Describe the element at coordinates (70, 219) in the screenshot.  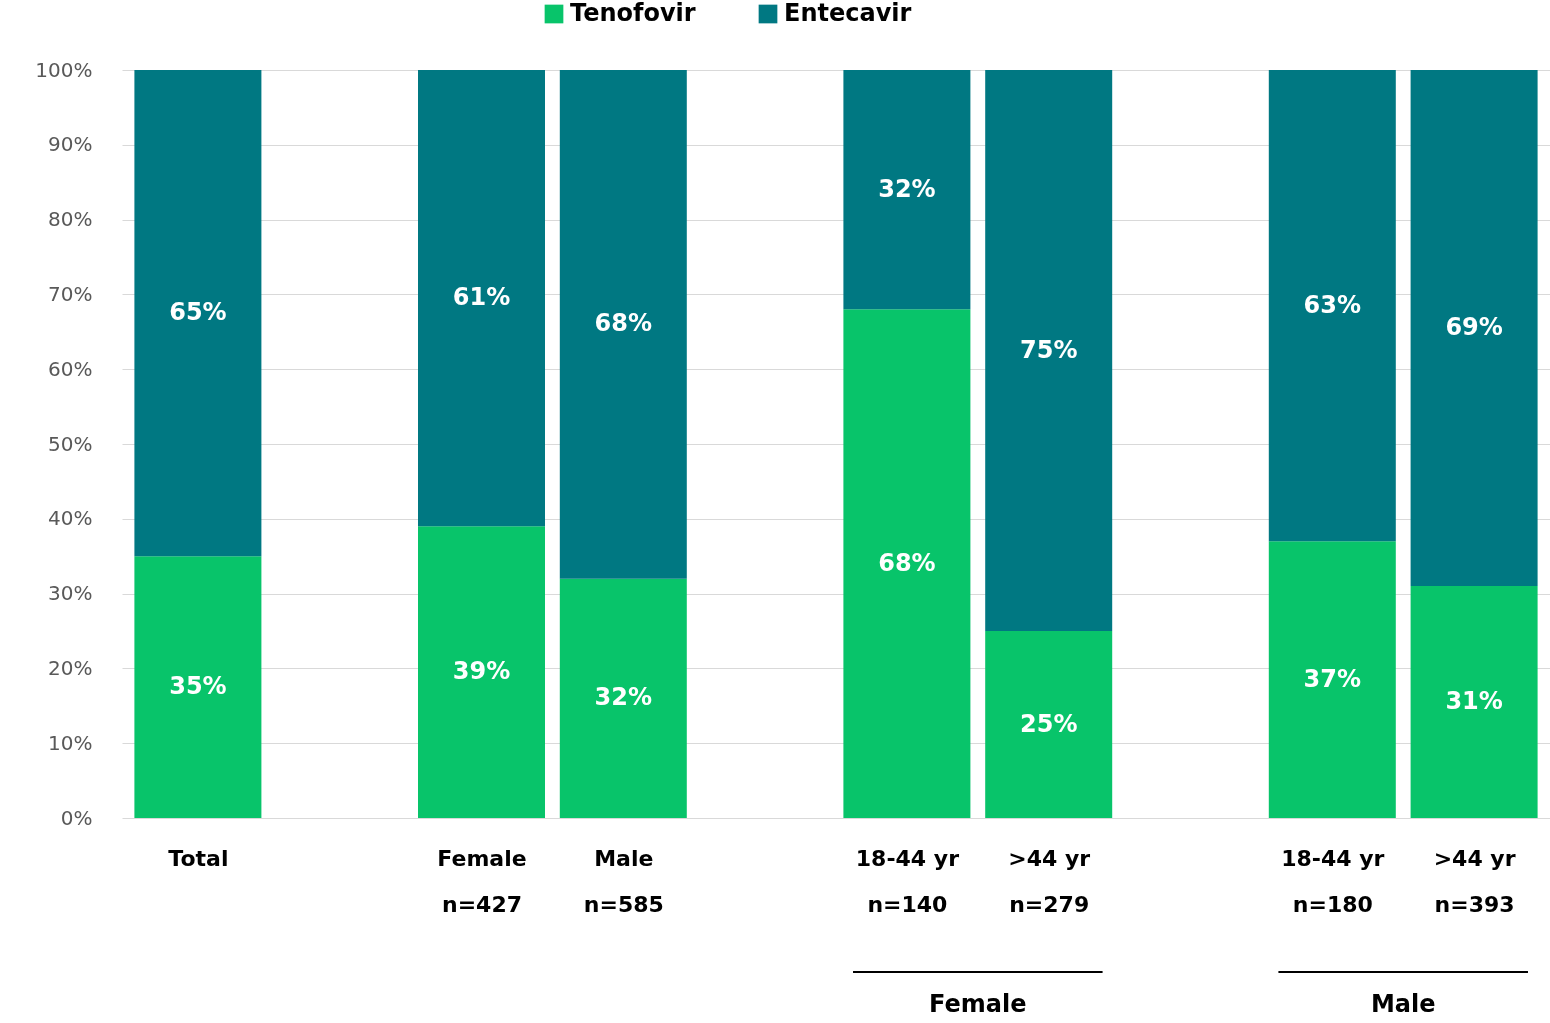
I see `y-tick-label: 80%` at that location.